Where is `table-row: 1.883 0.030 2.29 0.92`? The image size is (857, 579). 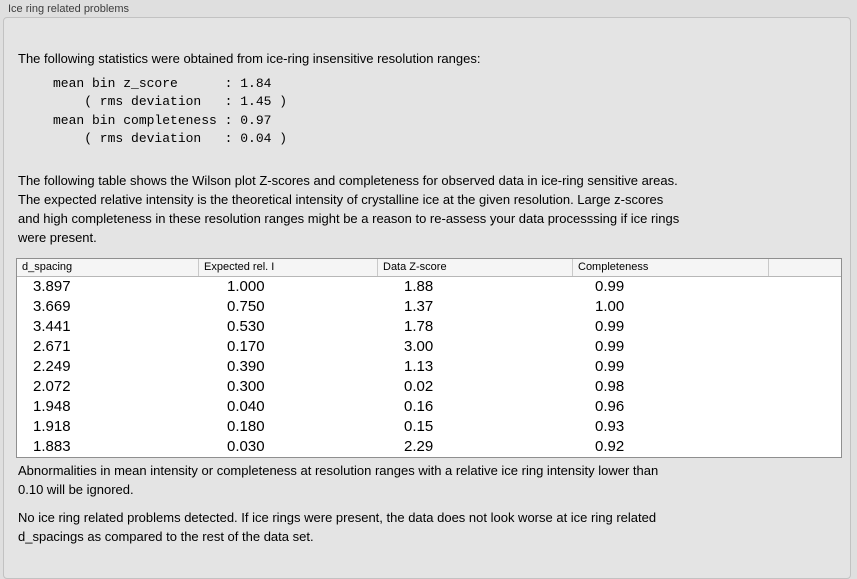
table-row: 1.883 0.030 2.29 0.92 is located at coordinates (429, 447).